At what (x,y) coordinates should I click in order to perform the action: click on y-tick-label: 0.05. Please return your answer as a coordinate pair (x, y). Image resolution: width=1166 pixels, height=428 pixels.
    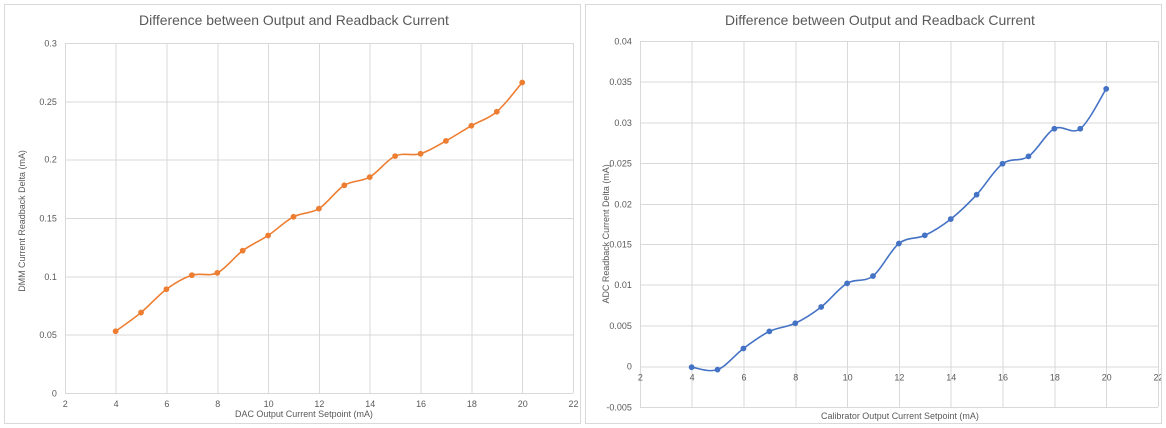
    Looking at the image, I should click on (47, 335).